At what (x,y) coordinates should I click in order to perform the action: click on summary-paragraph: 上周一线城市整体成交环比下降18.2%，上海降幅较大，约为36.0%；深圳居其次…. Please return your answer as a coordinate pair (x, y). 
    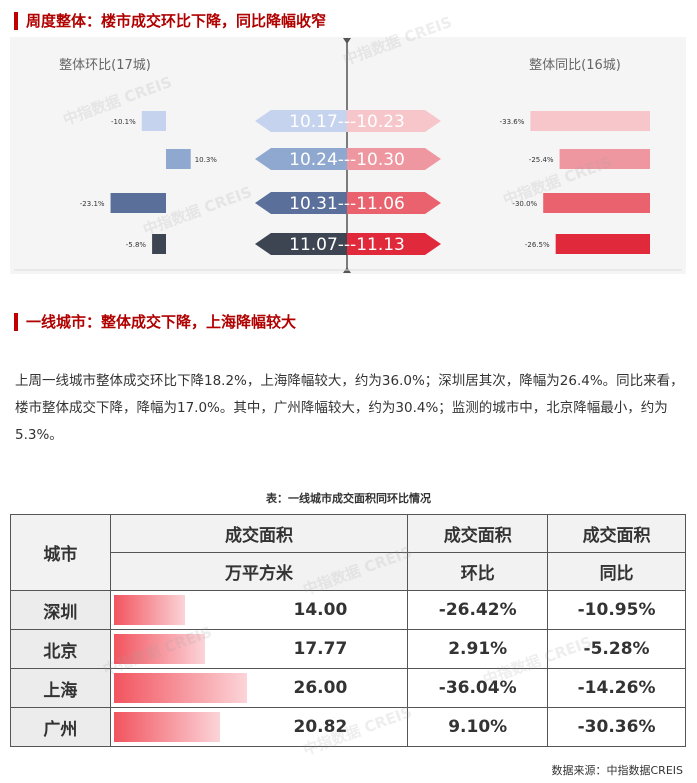
    Looking at the image, I should click on (349, 408).